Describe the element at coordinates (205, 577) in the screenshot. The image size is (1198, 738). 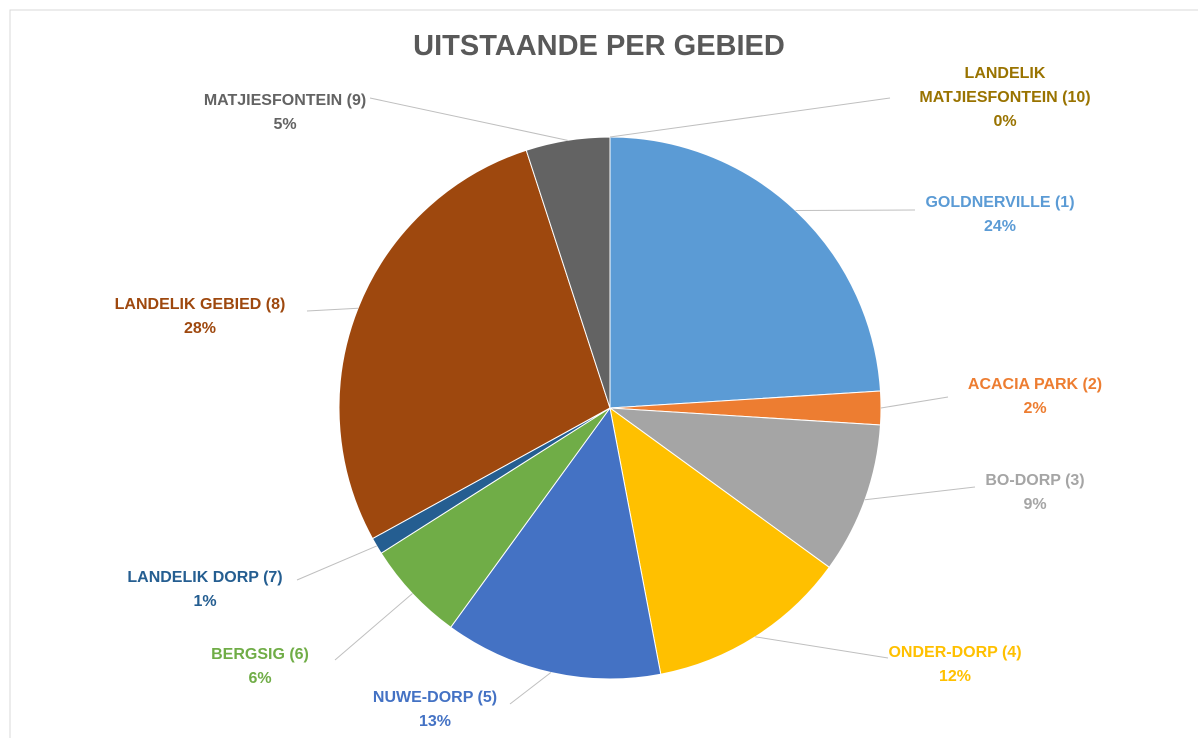
I see `category-label: LANDELIK DORP (7)` at that location.